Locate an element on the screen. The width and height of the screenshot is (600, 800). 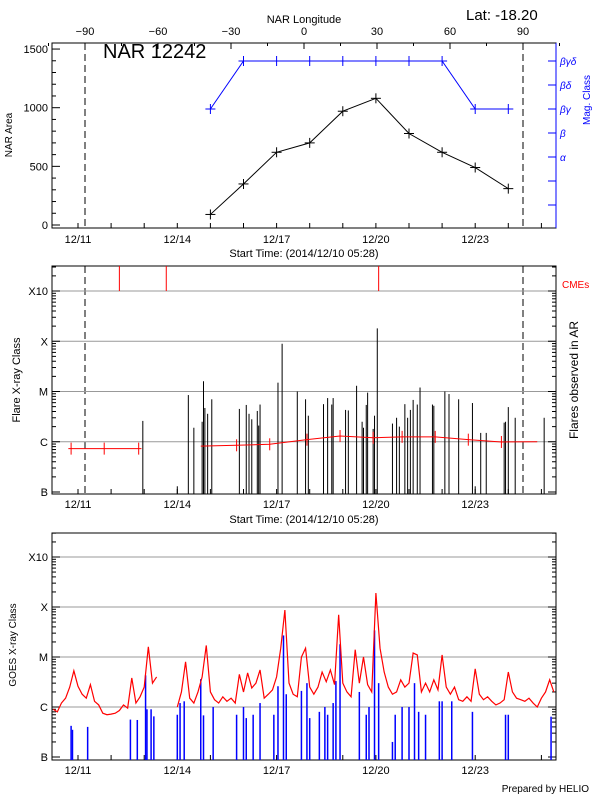
mag-class-tick-label: βδ is located at coordinates (565, 86).